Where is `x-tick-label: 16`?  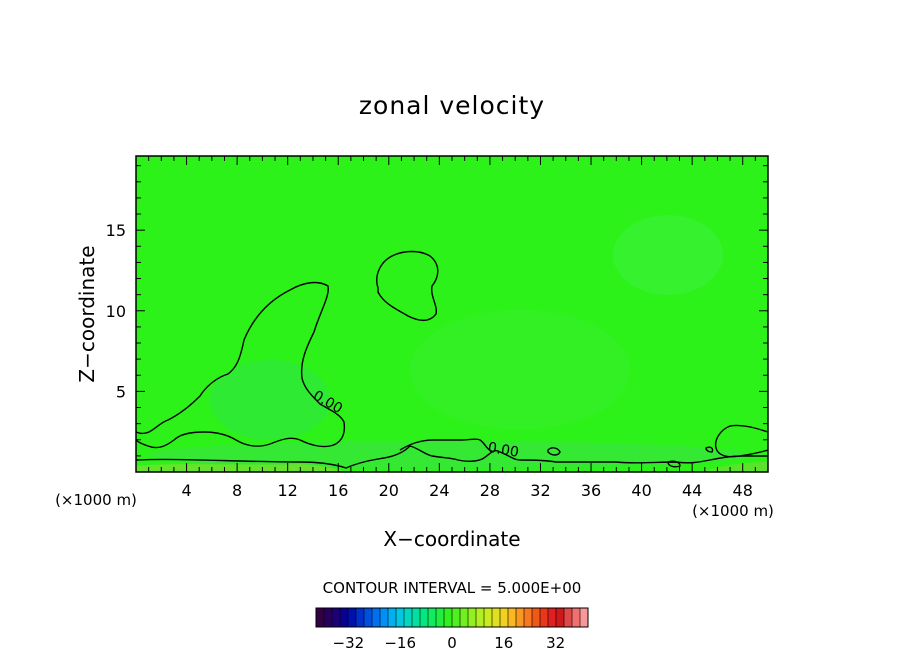 x-tick-label: 16 is located at coordinates (338, 490).